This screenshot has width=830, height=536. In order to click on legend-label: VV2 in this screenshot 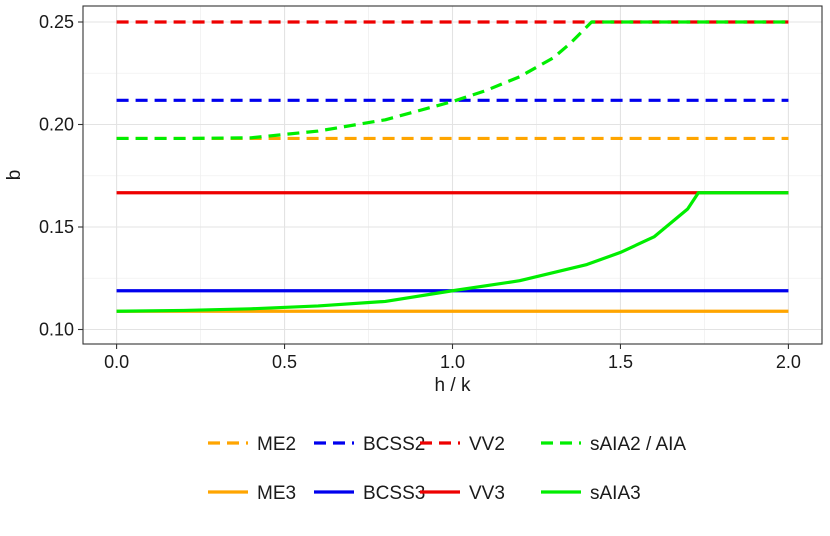, I will do `click(487, 444)`.